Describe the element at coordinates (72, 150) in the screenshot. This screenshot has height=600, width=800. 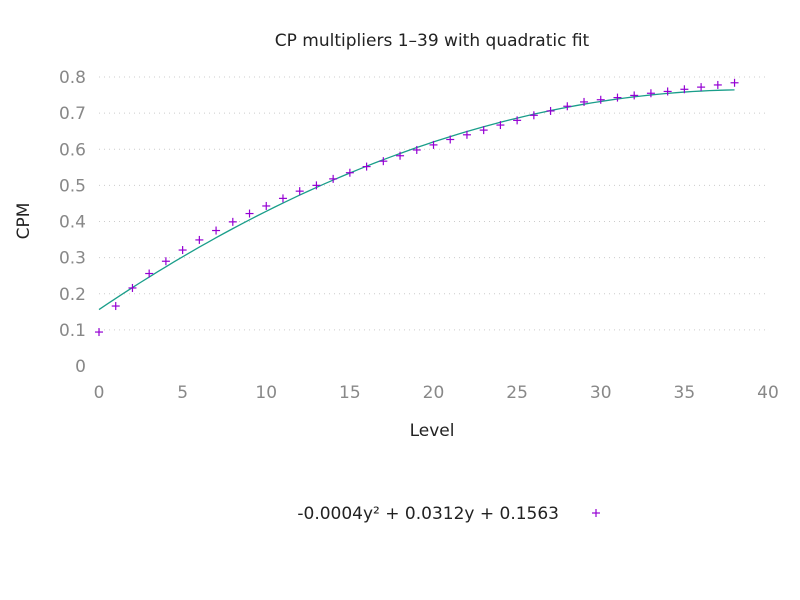
I see `y-tick-label: 0.6` at that location.